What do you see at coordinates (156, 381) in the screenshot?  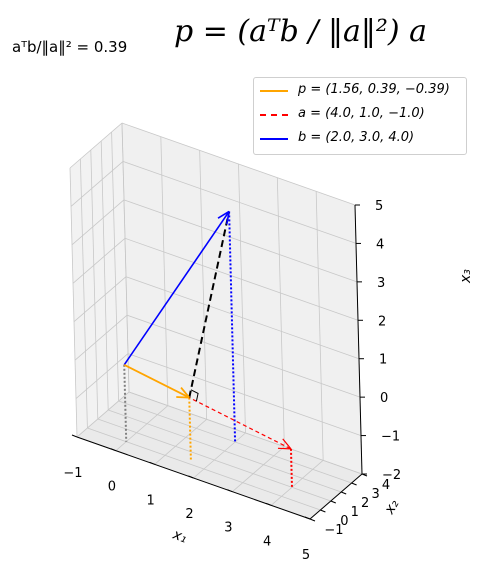 I see `vector-p` at bounding box center [156, 381].